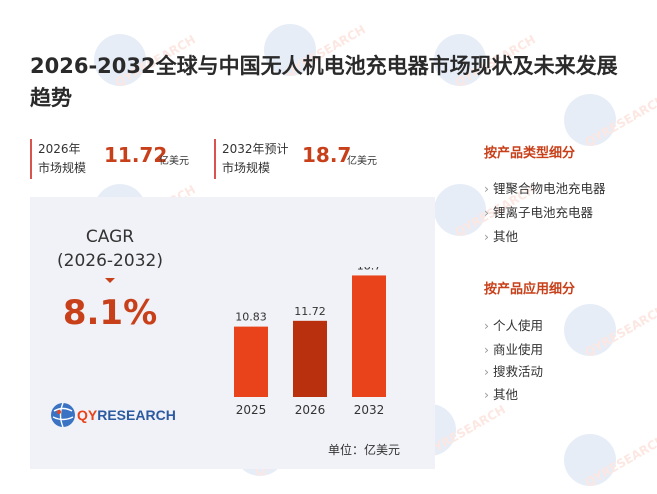  I want to click on stat-value: 11.72, so click(136, 155).